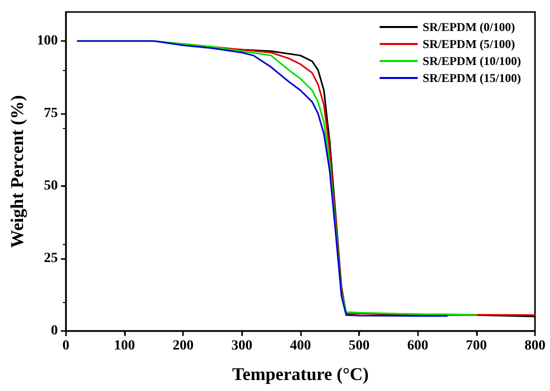 The width and height of the screenshot is (550, 391). Describe the element at coordinates (417, 346) in the screenshot. I see `x-tick-label: 600` at that location.